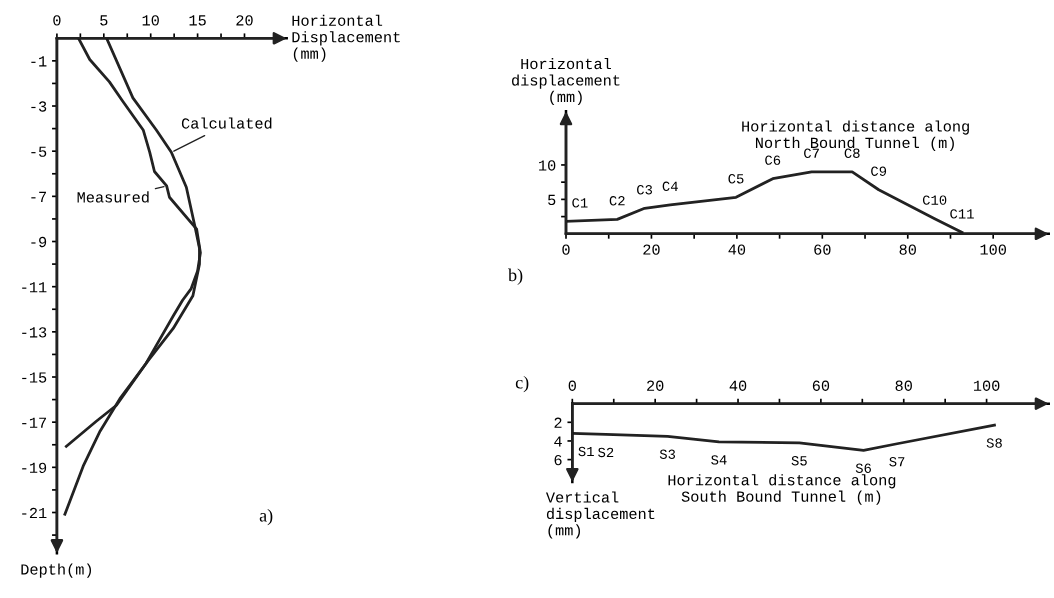  I want to click on annotation: C6, so click(773, 160).